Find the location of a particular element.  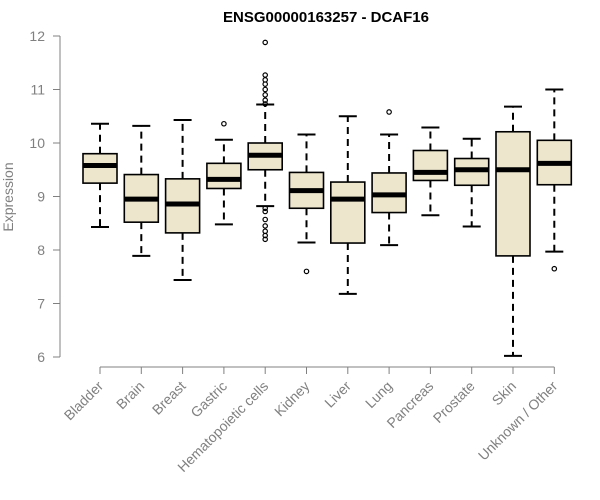

x-tick-label: Prostate is located at coordinates (454, 402).